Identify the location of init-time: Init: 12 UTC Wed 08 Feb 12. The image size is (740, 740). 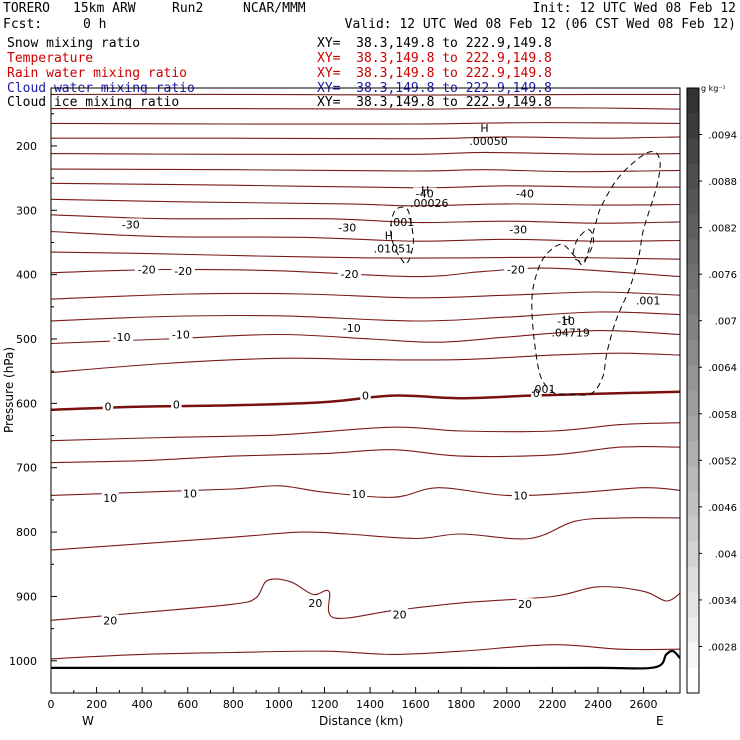
(634, 8).